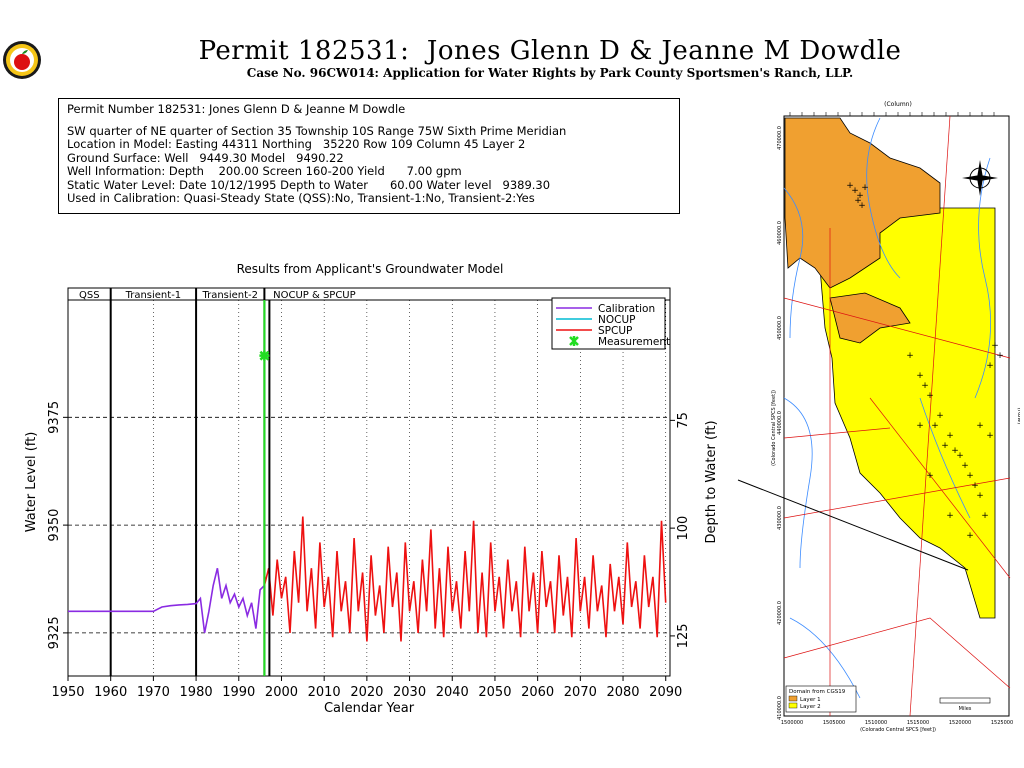  I want to click on northing-tick-label: 440000.0, so click(780, 423).